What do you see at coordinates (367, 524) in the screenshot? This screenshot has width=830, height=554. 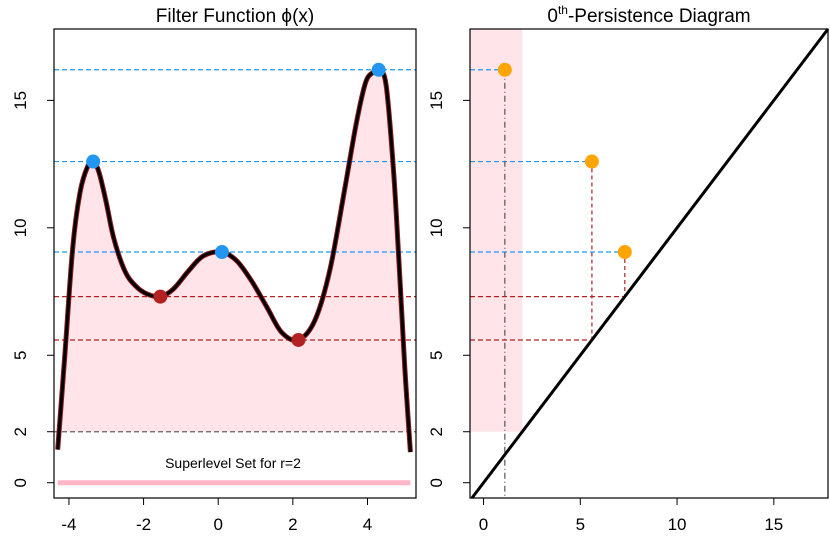 I see `x-tick-label: 4` at bounding box center [367, 524].